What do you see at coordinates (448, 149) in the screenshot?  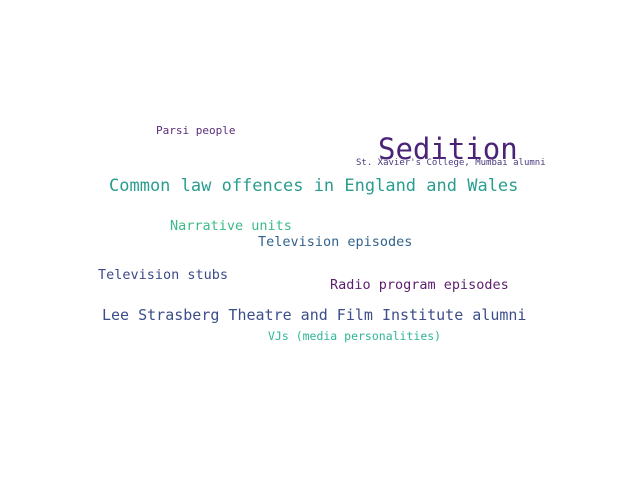 I see `word-sedition: Sedition` at bounding box center [448, 149].